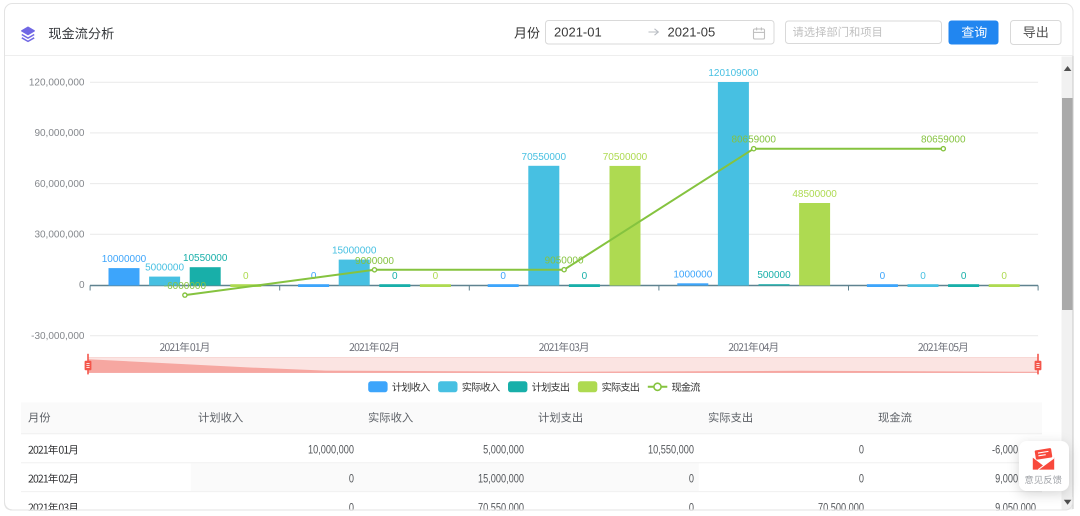 This screenshot has height=516, width=1080. What do you see at coordinates (185, 286) in the screenshot?
I see `svg-text: -6000000` at bounding box center [185, 286].